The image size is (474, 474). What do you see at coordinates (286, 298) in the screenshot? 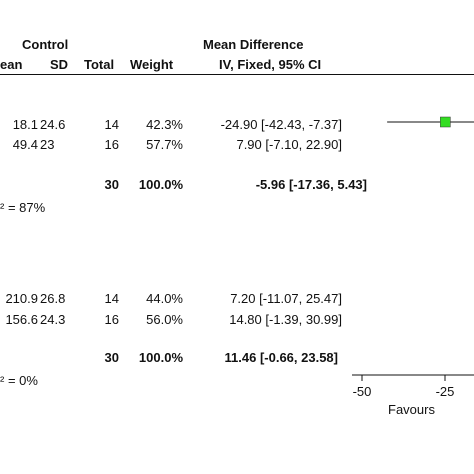
I see `table-row-ci: 7.20 [-11.07, 25.47]` at bounding box center [286, 298].